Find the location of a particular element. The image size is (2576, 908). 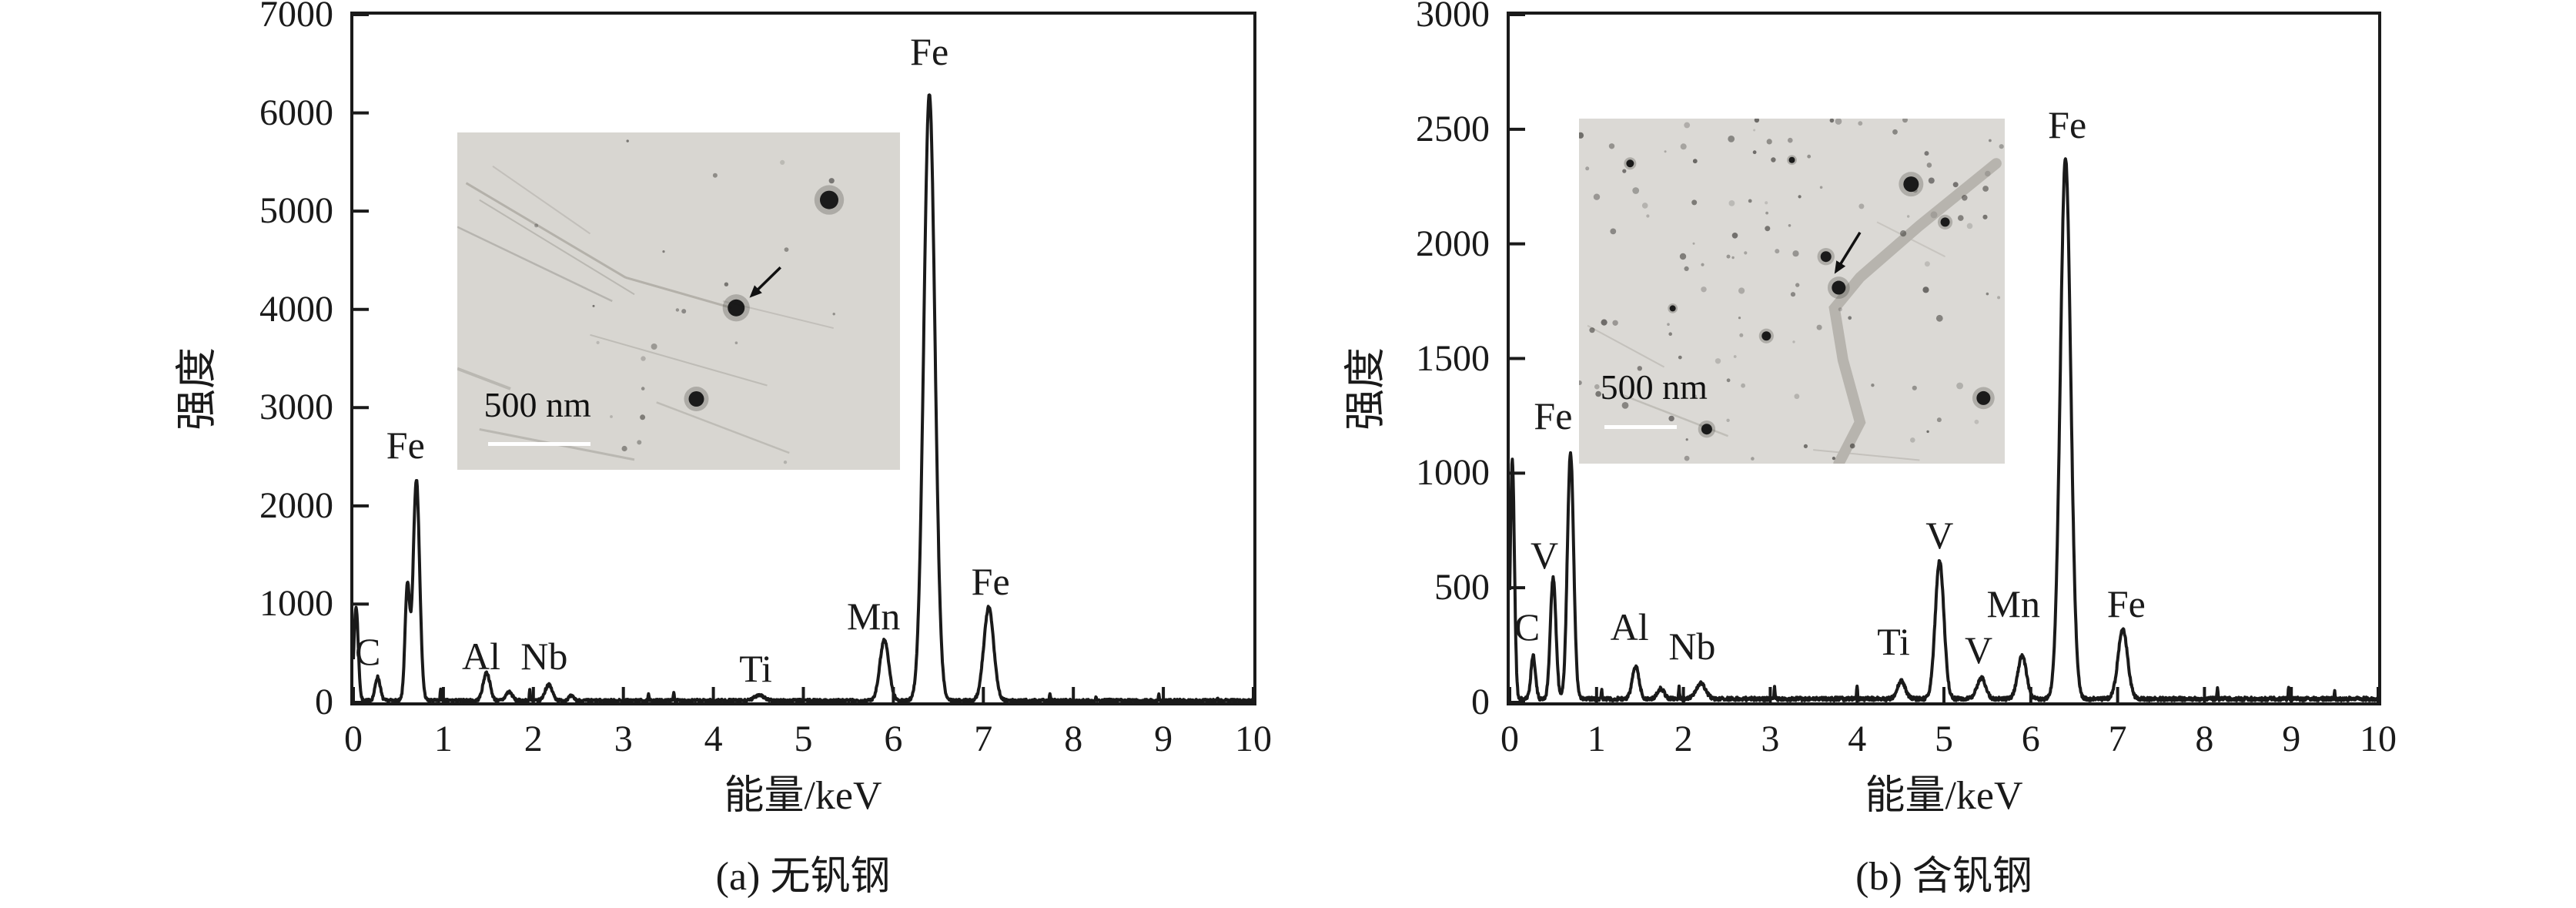

scale-bar-b is located at coordinates (1641, 427).